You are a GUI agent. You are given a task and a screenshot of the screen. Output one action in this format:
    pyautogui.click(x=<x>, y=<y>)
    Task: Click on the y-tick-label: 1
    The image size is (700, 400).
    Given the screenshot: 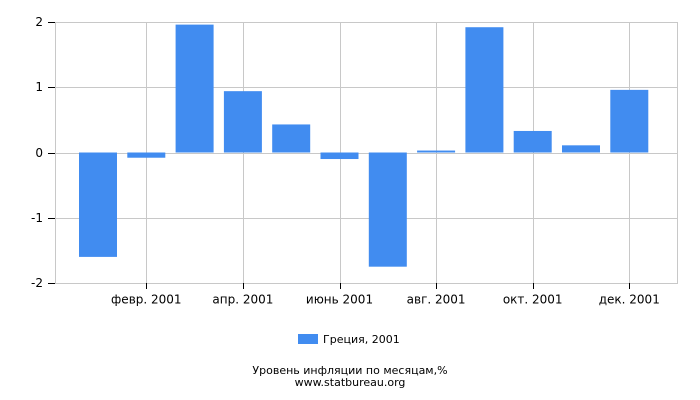 What is the action you would take?
    pyautogui.click(x=39, y=87)
    